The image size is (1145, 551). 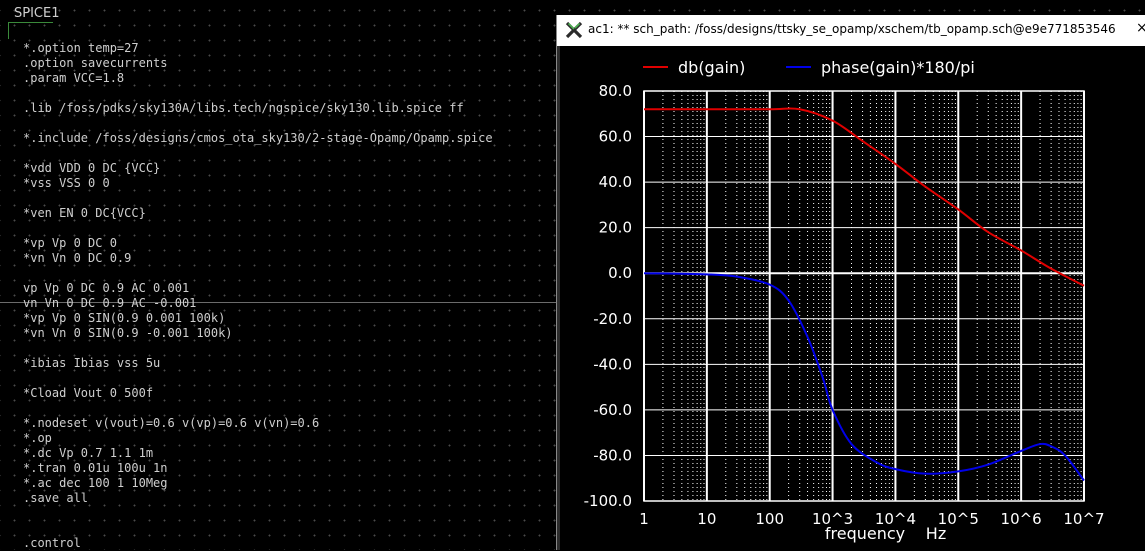 I want to click on code-line: *vdd VDD 0 DC {VCC}, so click(x=92, y=168).